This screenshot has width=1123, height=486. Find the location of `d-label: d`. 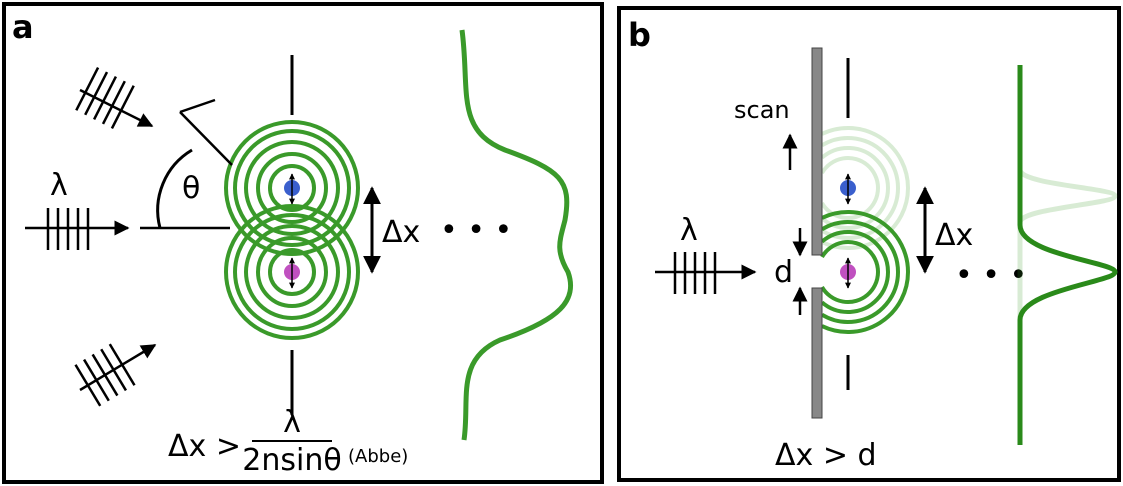

d-label: d is located at coordinates (783, 272).